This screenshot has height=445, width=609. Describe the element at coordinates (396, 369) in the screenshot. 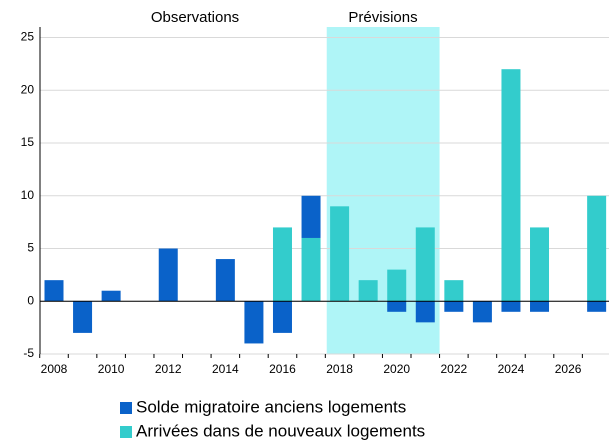

I see `x-tick-label: 2020` at that location.